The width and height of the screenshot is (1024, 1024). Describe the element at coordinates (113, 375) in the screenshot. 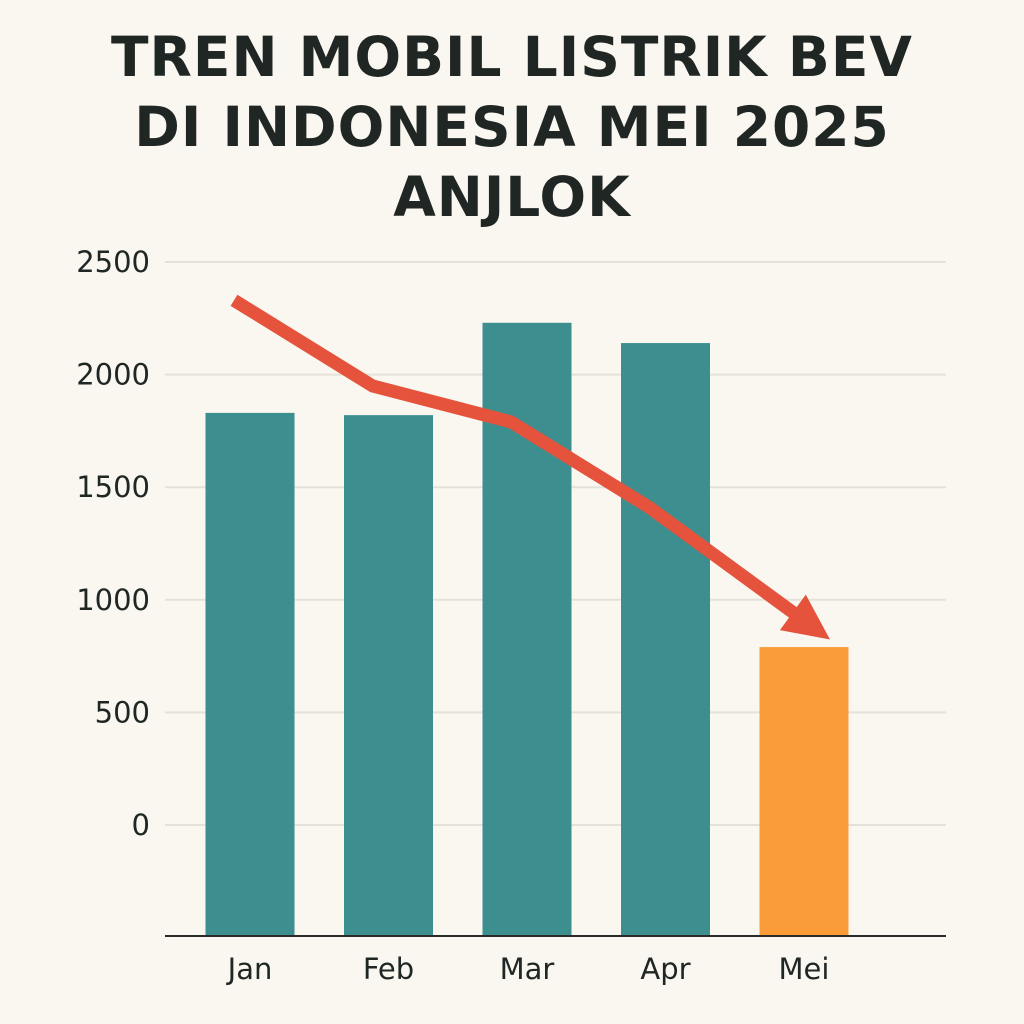

I see `y-tick-label: 2000` at that location.